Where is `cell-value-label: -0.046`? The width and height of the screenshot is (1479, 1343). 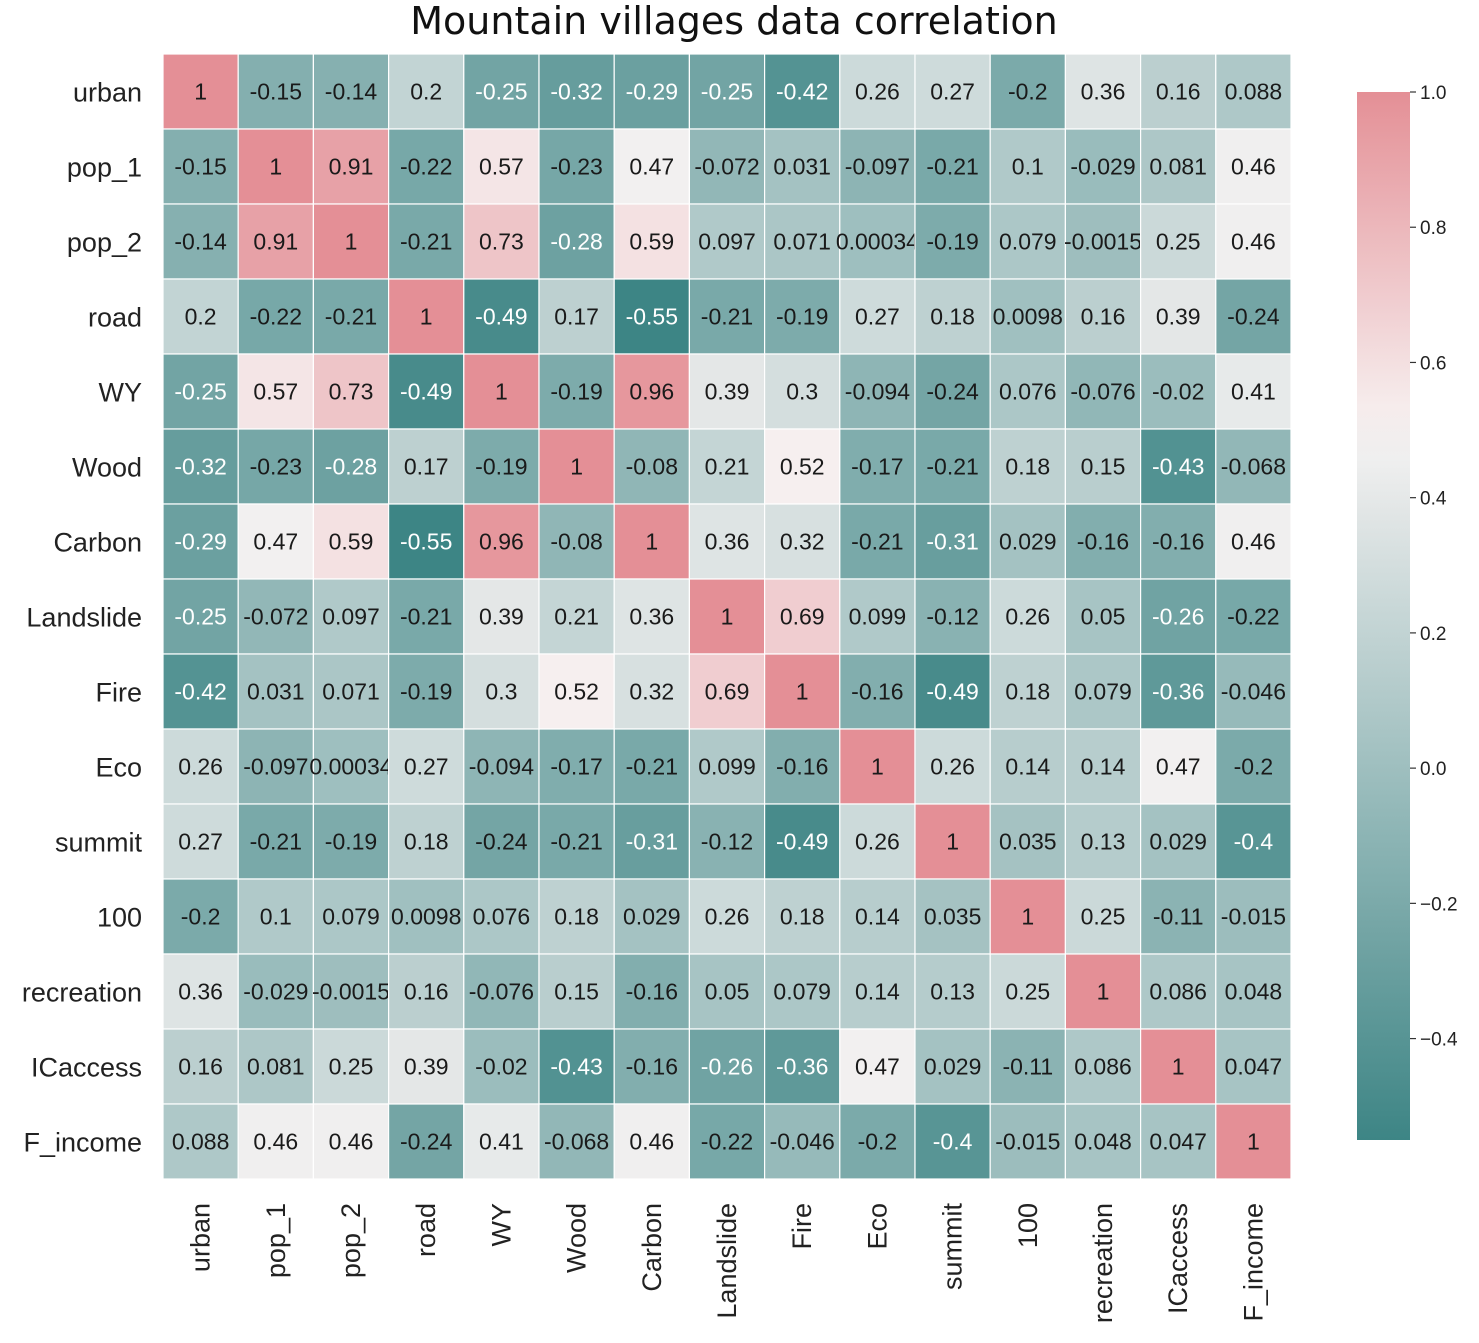 cell-value-label: -0.046 is located at coordinates (1253, 692).